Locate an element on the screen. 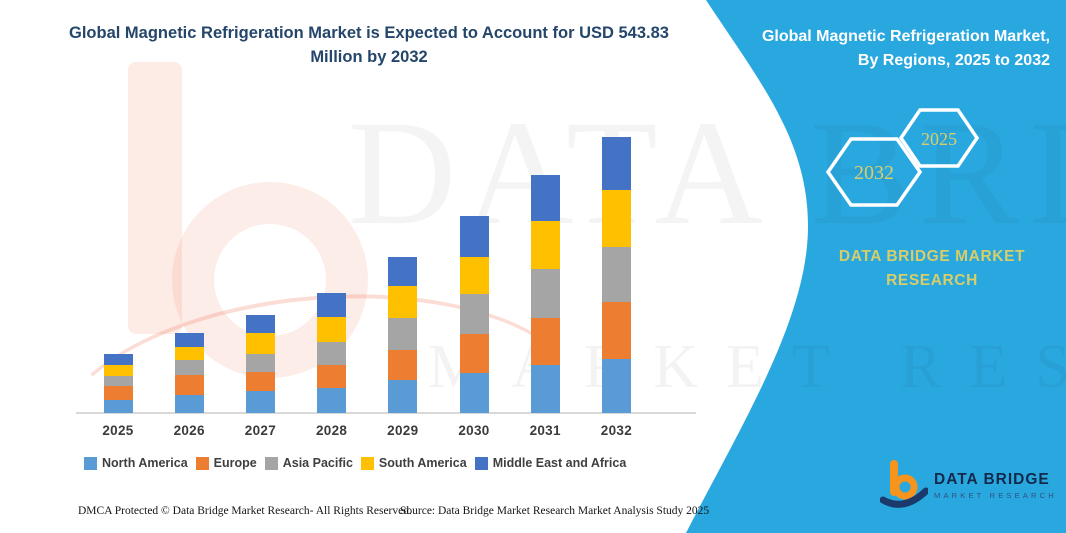 The image size is (1066, 533). segment-2026-north-america is located at coordinates (189, 403).